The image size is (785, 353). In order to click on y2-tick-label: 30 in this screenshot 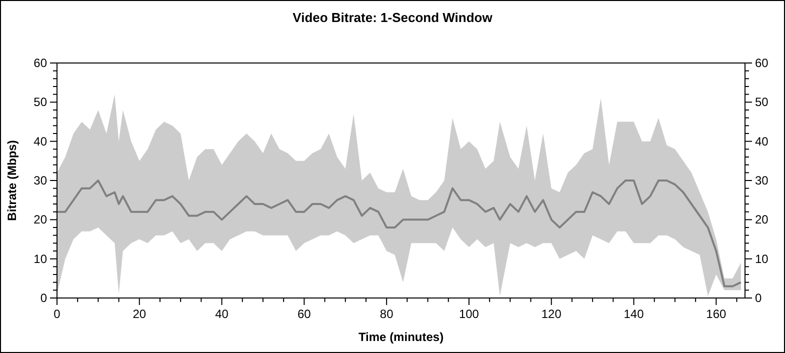, I will do `click(762, 181)`.